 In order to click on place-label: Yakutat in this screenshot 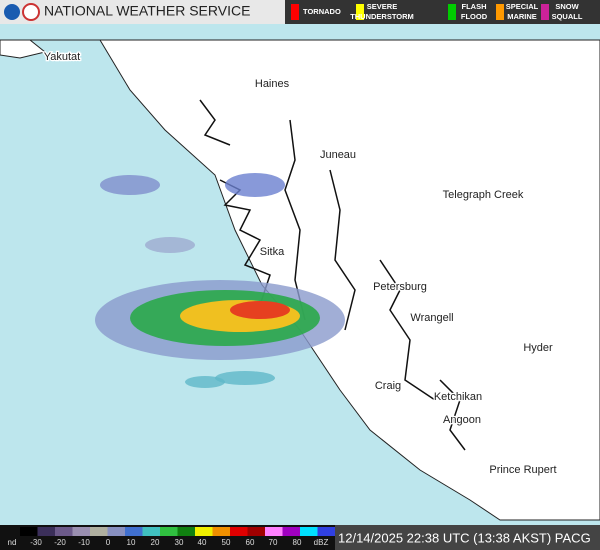, I will do `click(62, 57)`.